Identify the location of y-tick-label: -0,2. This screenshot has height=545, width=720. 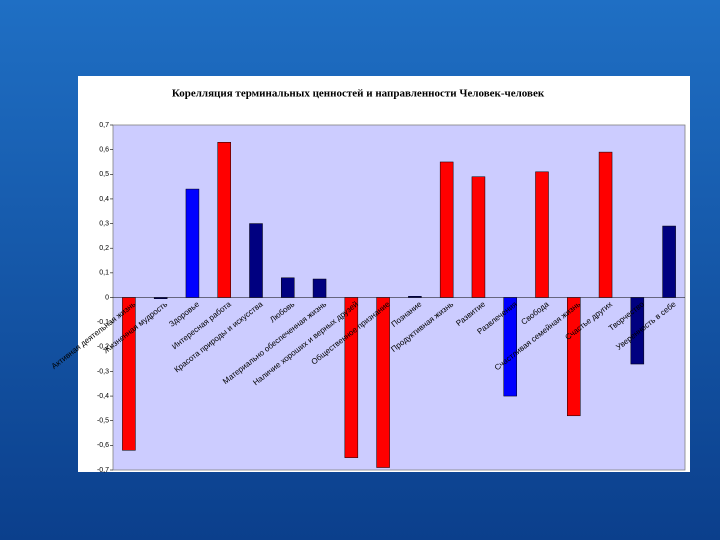
(103, 347).